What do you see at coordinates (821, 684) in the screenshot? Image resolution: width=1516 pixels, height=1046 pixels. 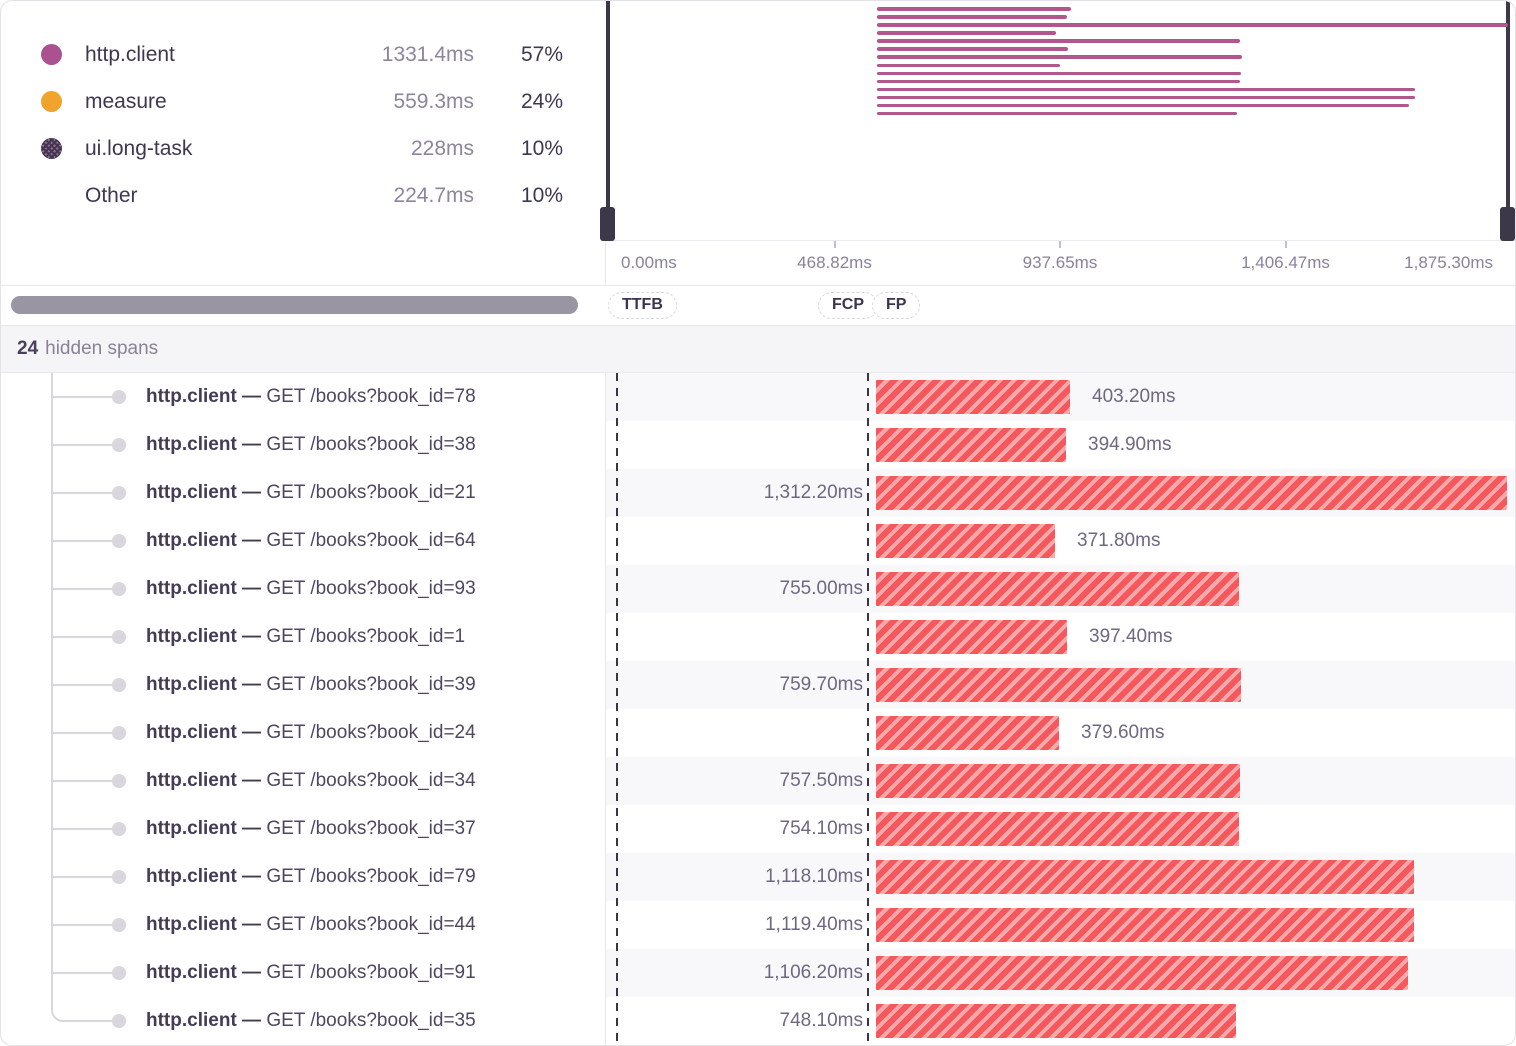 I see `span-duration-label: 759.70ms` at bounding box center [821, 684].